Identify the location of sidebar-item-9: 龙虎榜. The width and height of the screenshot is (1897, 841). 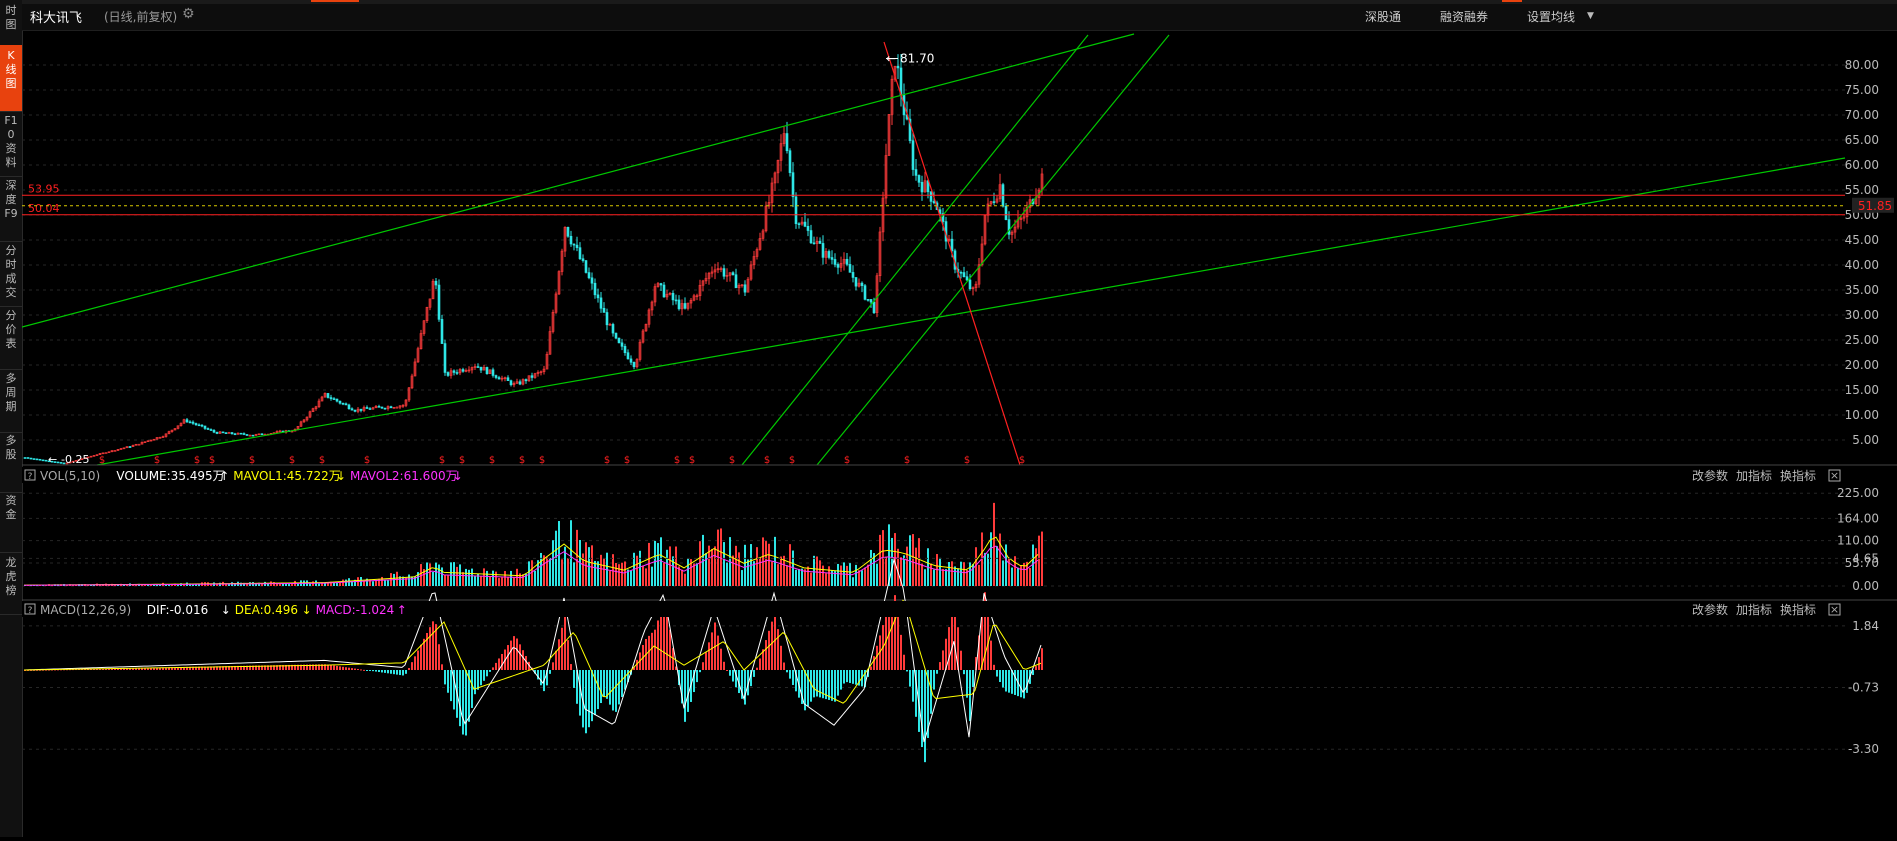
(11, 583).